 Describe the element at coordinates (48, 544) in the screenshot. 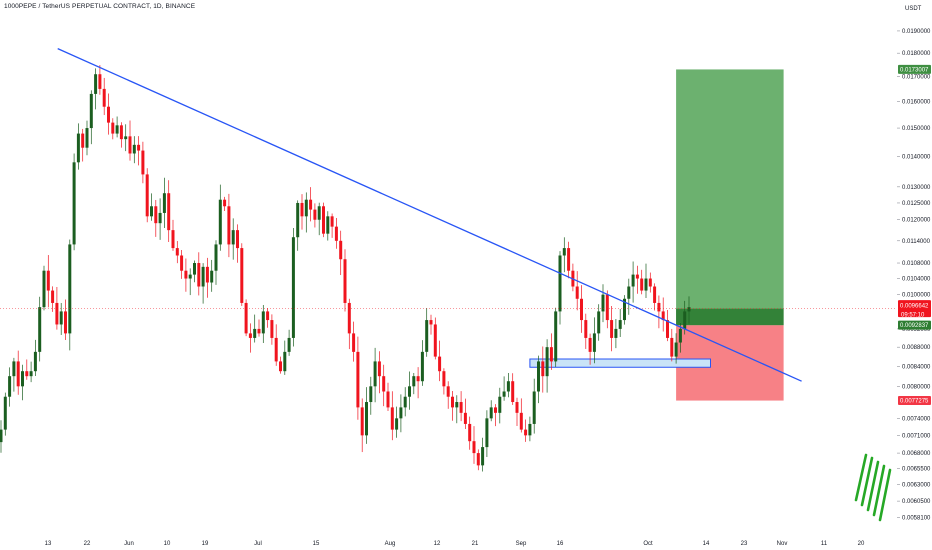

I see `time-tick-label: 13` at that location.